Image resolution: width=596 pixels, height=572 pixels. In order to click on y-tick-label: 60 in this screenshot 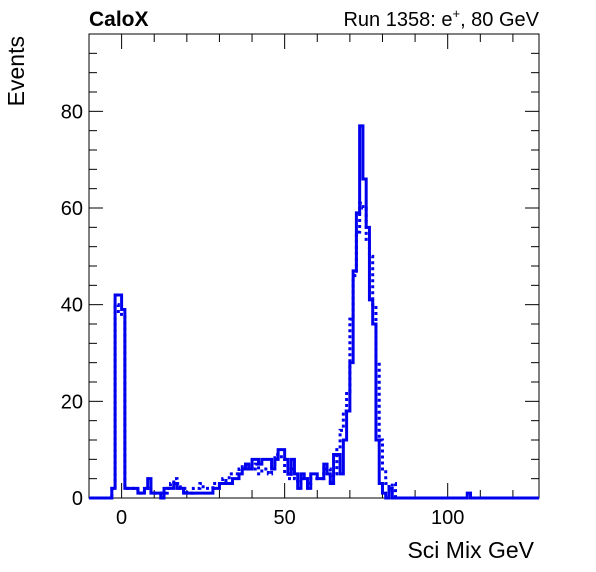, I will do `click(72, 209)`.